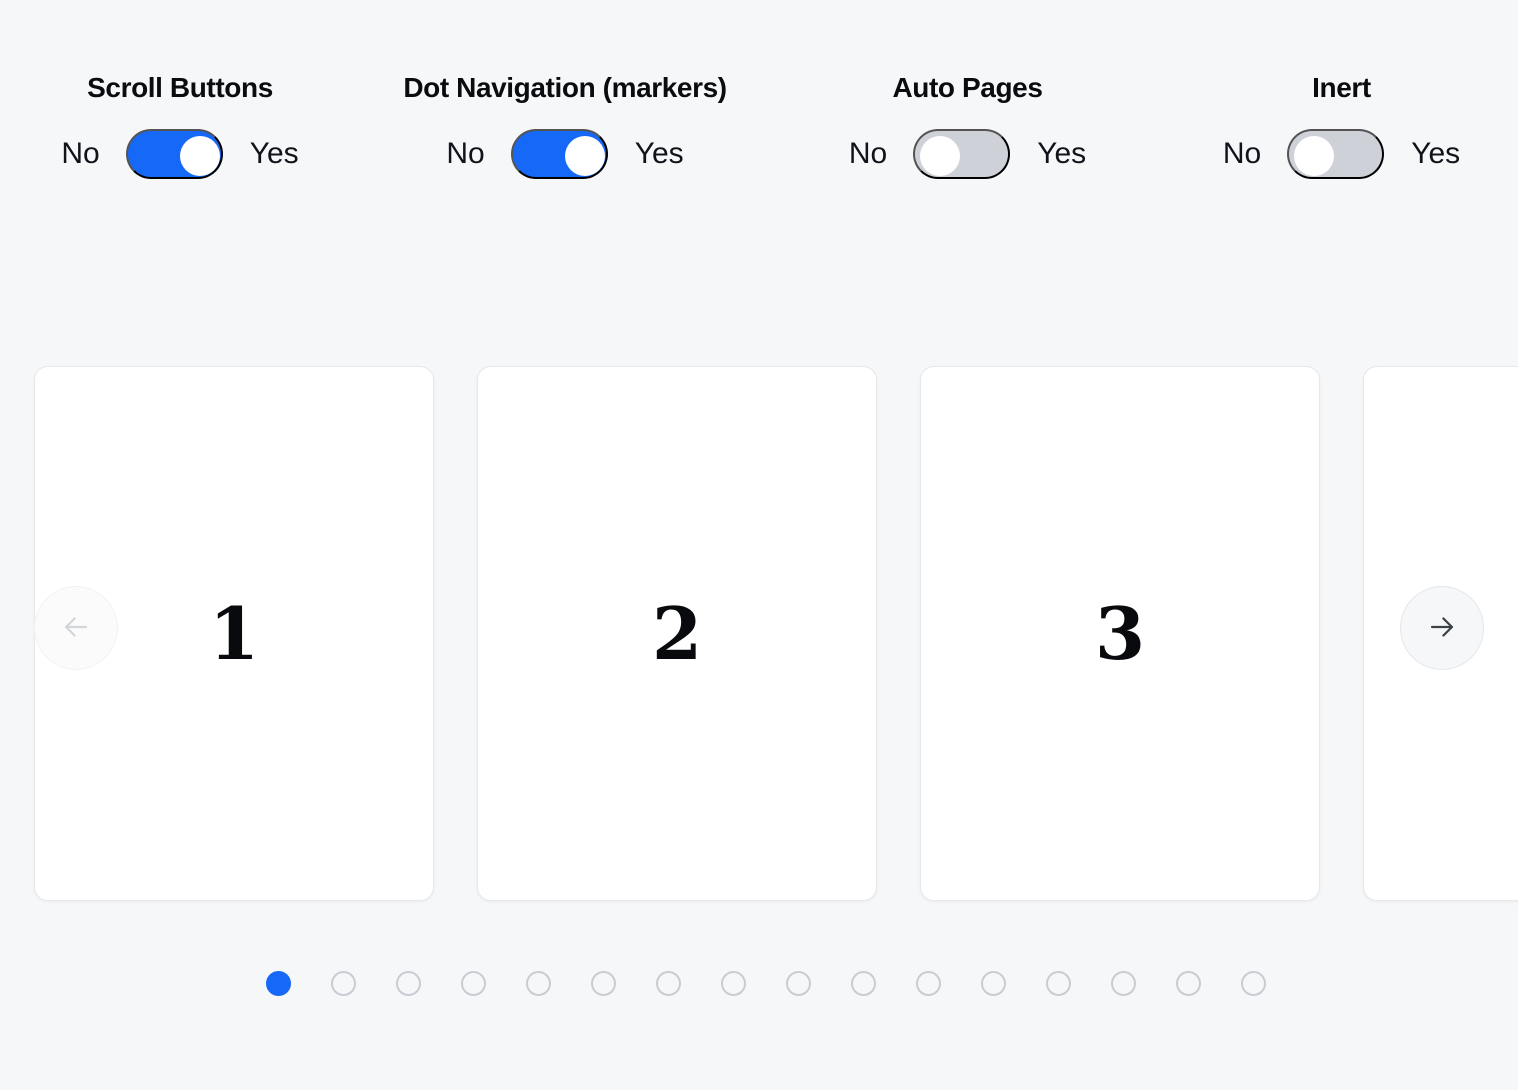 The width and height of the screenshot is (1518, 1090). I want to click on carousel-card-number: 2, so click(677, 633).